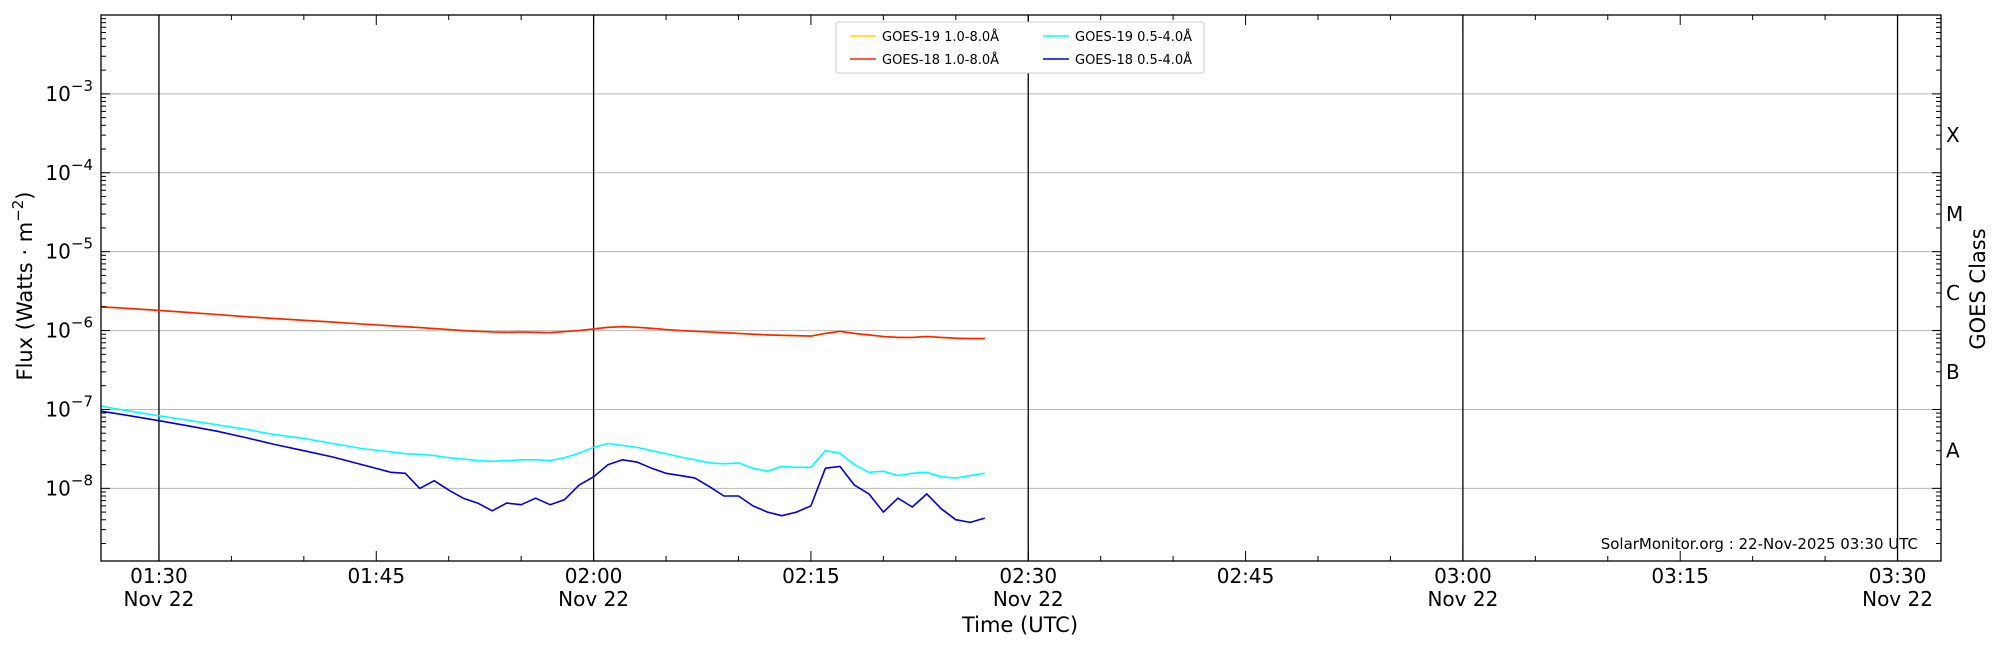 The width and height of the screenshot is (2000, 650). I want to click on goes-class-label: A, so click(1953, 451).